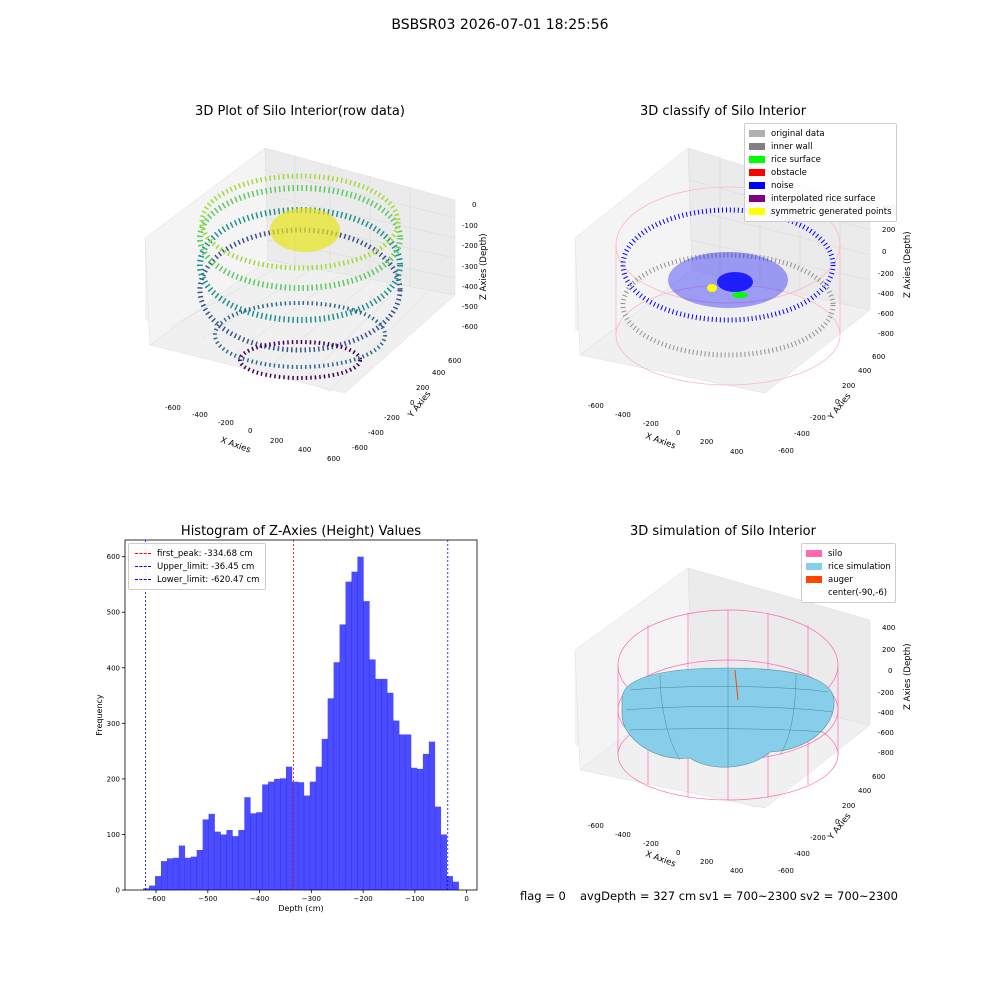 Image resolution: width=1000 pixels, height=1000 pixels. I want to click on histogram-y-ticks: 0 100 200 300 400 500 600, so click(116, 724).